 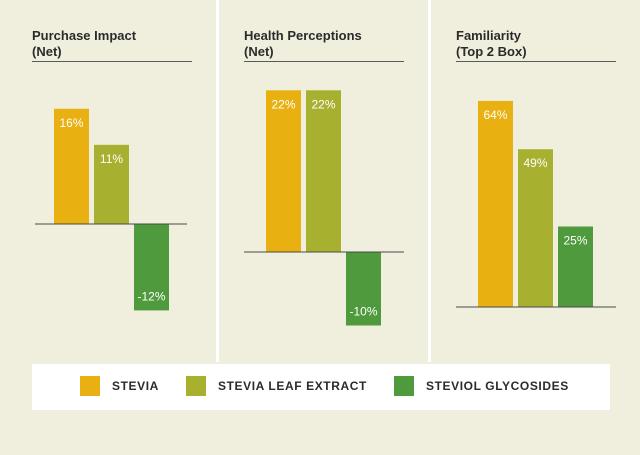 I want to click on legend-item-steviol-glycosides: STEVIOL GLYCOSIDES, so click(x=481, y=386).